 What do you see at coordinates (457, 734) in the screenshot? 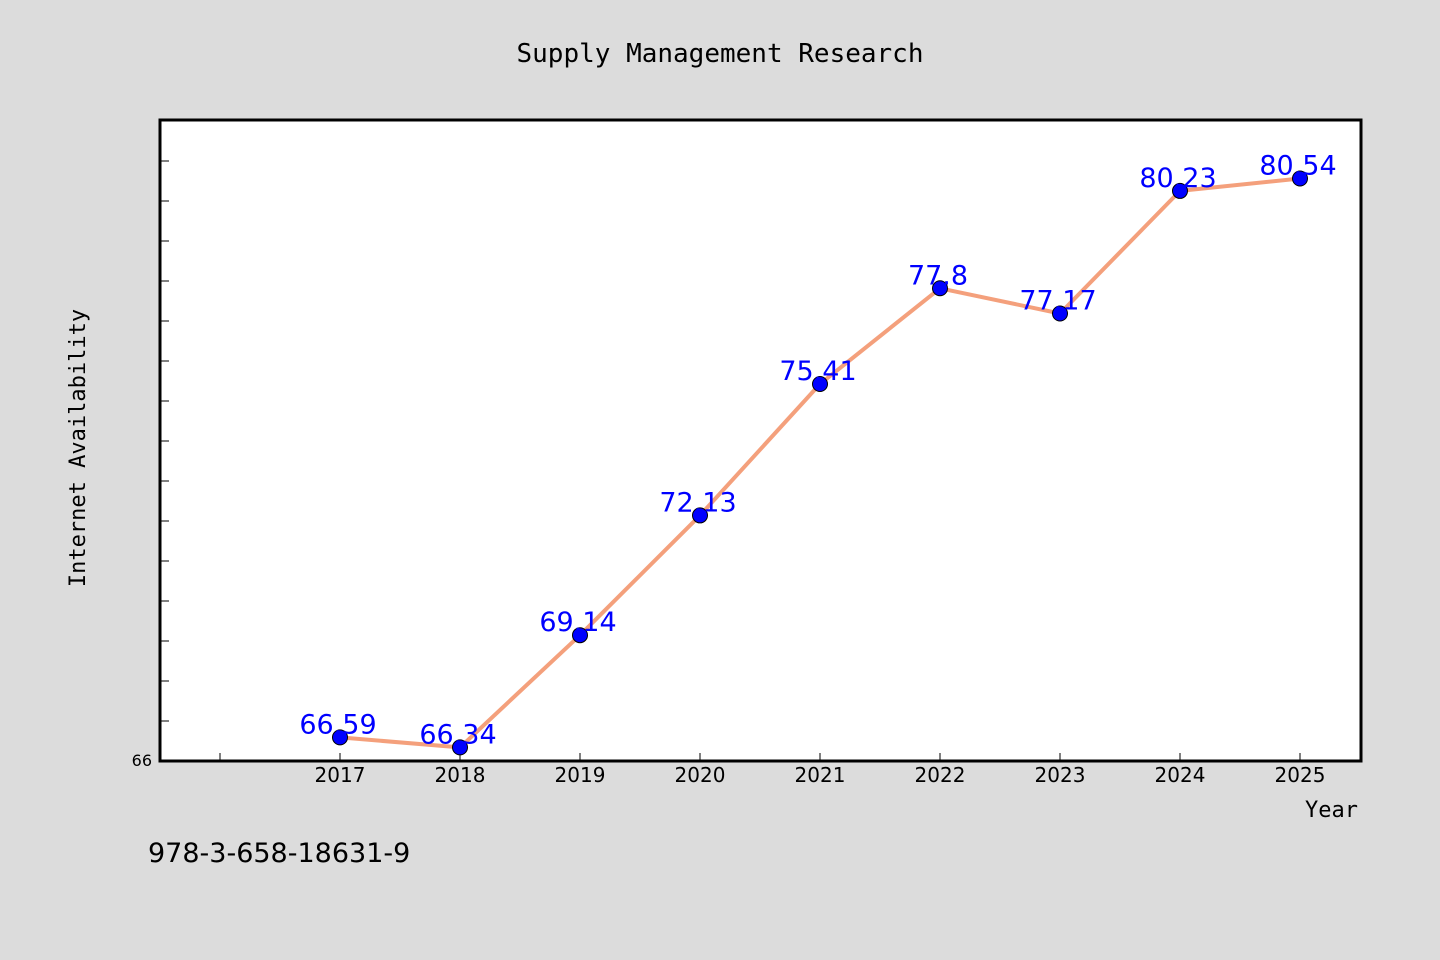
I see `data-label: 66.34` at bounding box center [457, 734].